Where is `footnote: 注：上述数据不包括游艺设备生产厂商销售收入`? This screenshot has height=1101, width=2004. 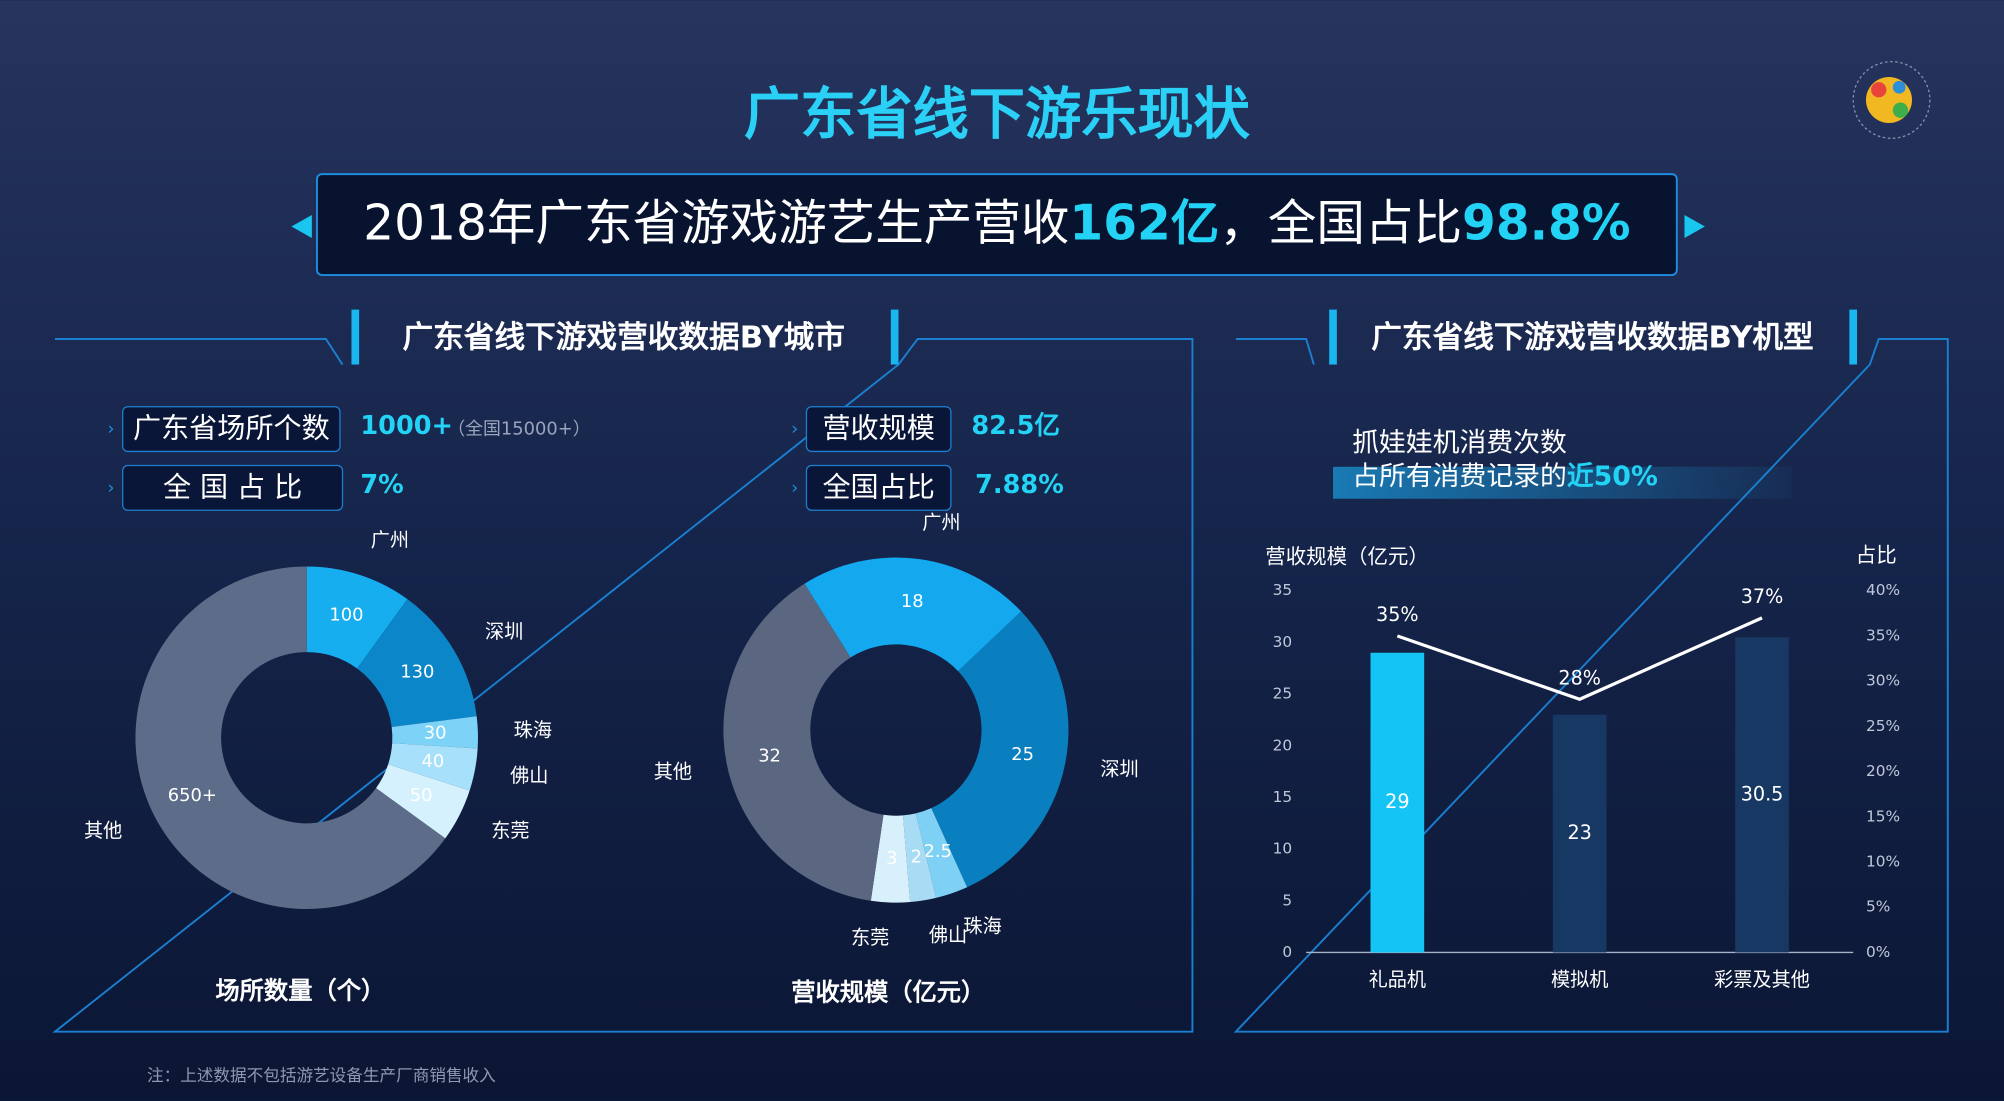
footnote: 注：上述数据不包括游艺设备生产厂商销售收入 is located at coordinates (321, 1075).